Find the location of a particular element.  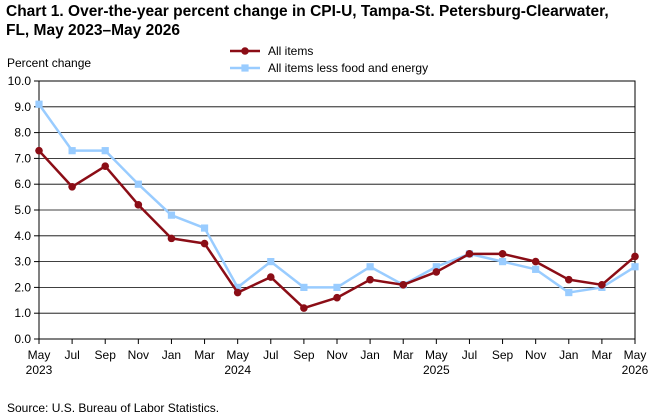

legend-item: All items less food and energy is located at coordinates (329, 68).